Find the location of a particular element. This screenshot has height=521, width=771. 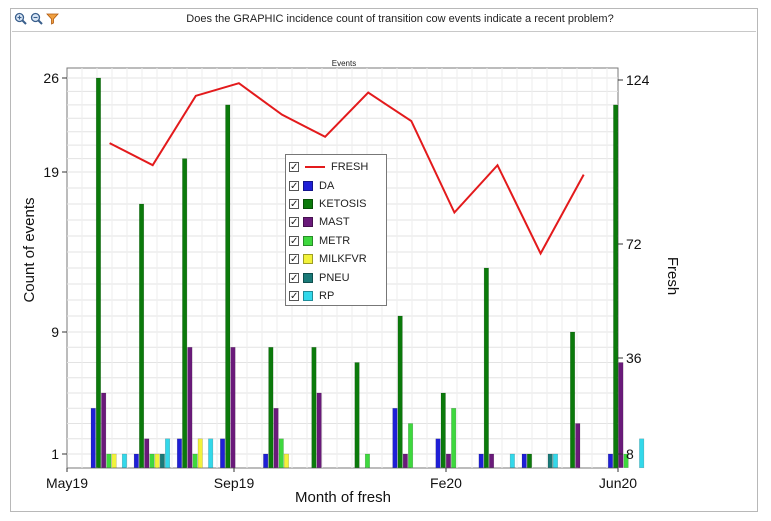

bar-ketosis-oct19 is located at coordinates (314, 408).